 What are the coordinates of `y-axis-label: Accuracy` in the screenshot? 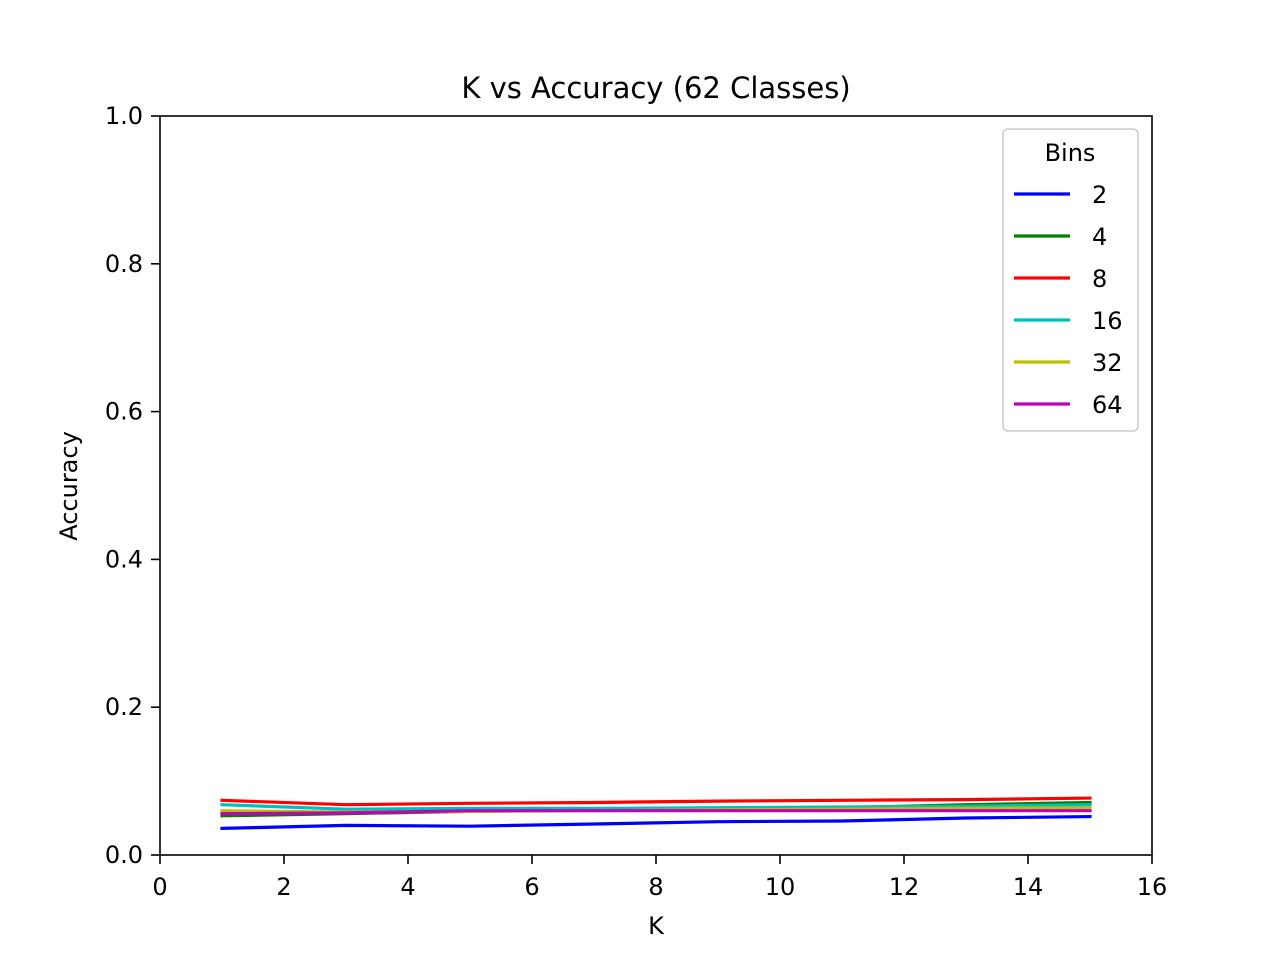 It's located at (69, 486).